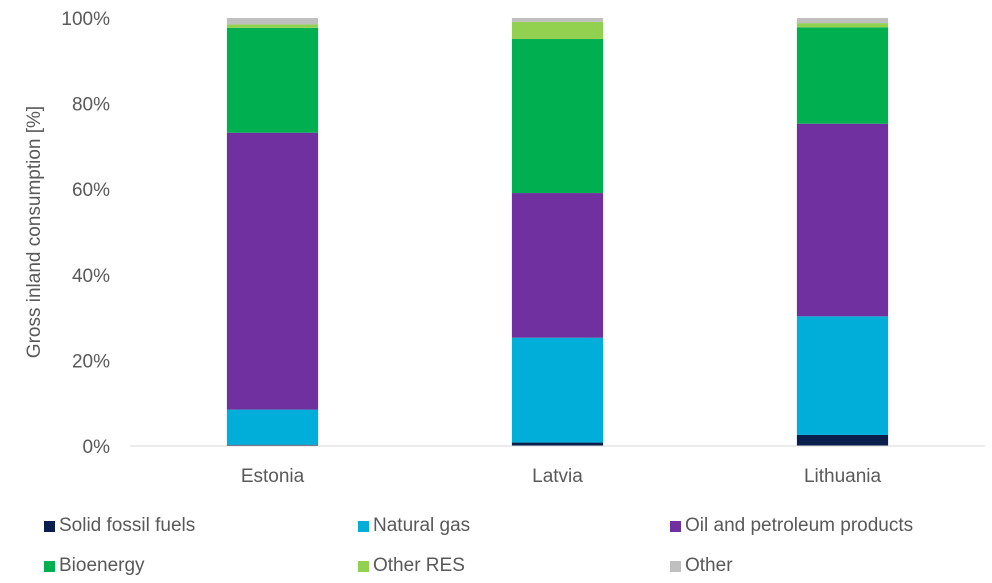  I want to click on y-axis-ticks: 0% 20% 40% 60% 80% 100%, so click(85, 233).